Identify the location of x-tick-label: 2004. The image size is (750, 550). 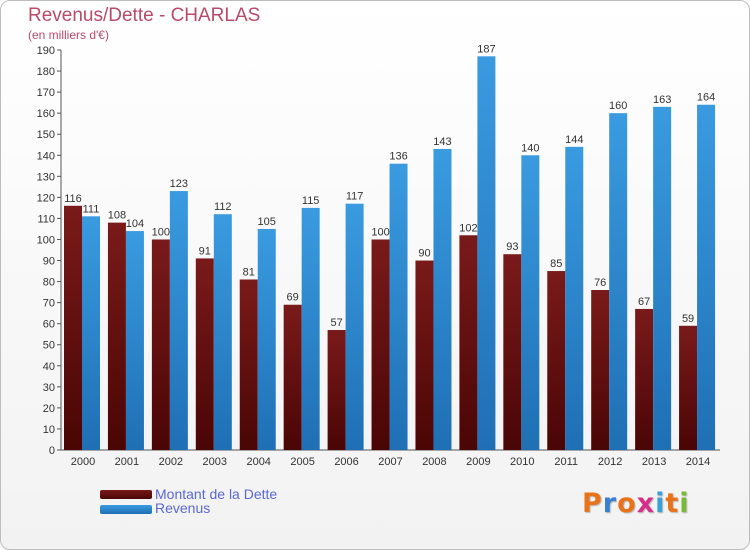
(258, 462).